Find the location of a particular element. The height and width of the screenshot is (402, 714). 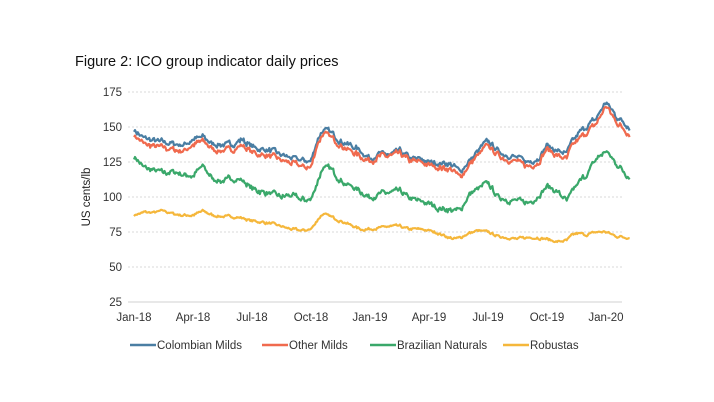

y-tick-label: 125 is located at coordinates (112, 163).